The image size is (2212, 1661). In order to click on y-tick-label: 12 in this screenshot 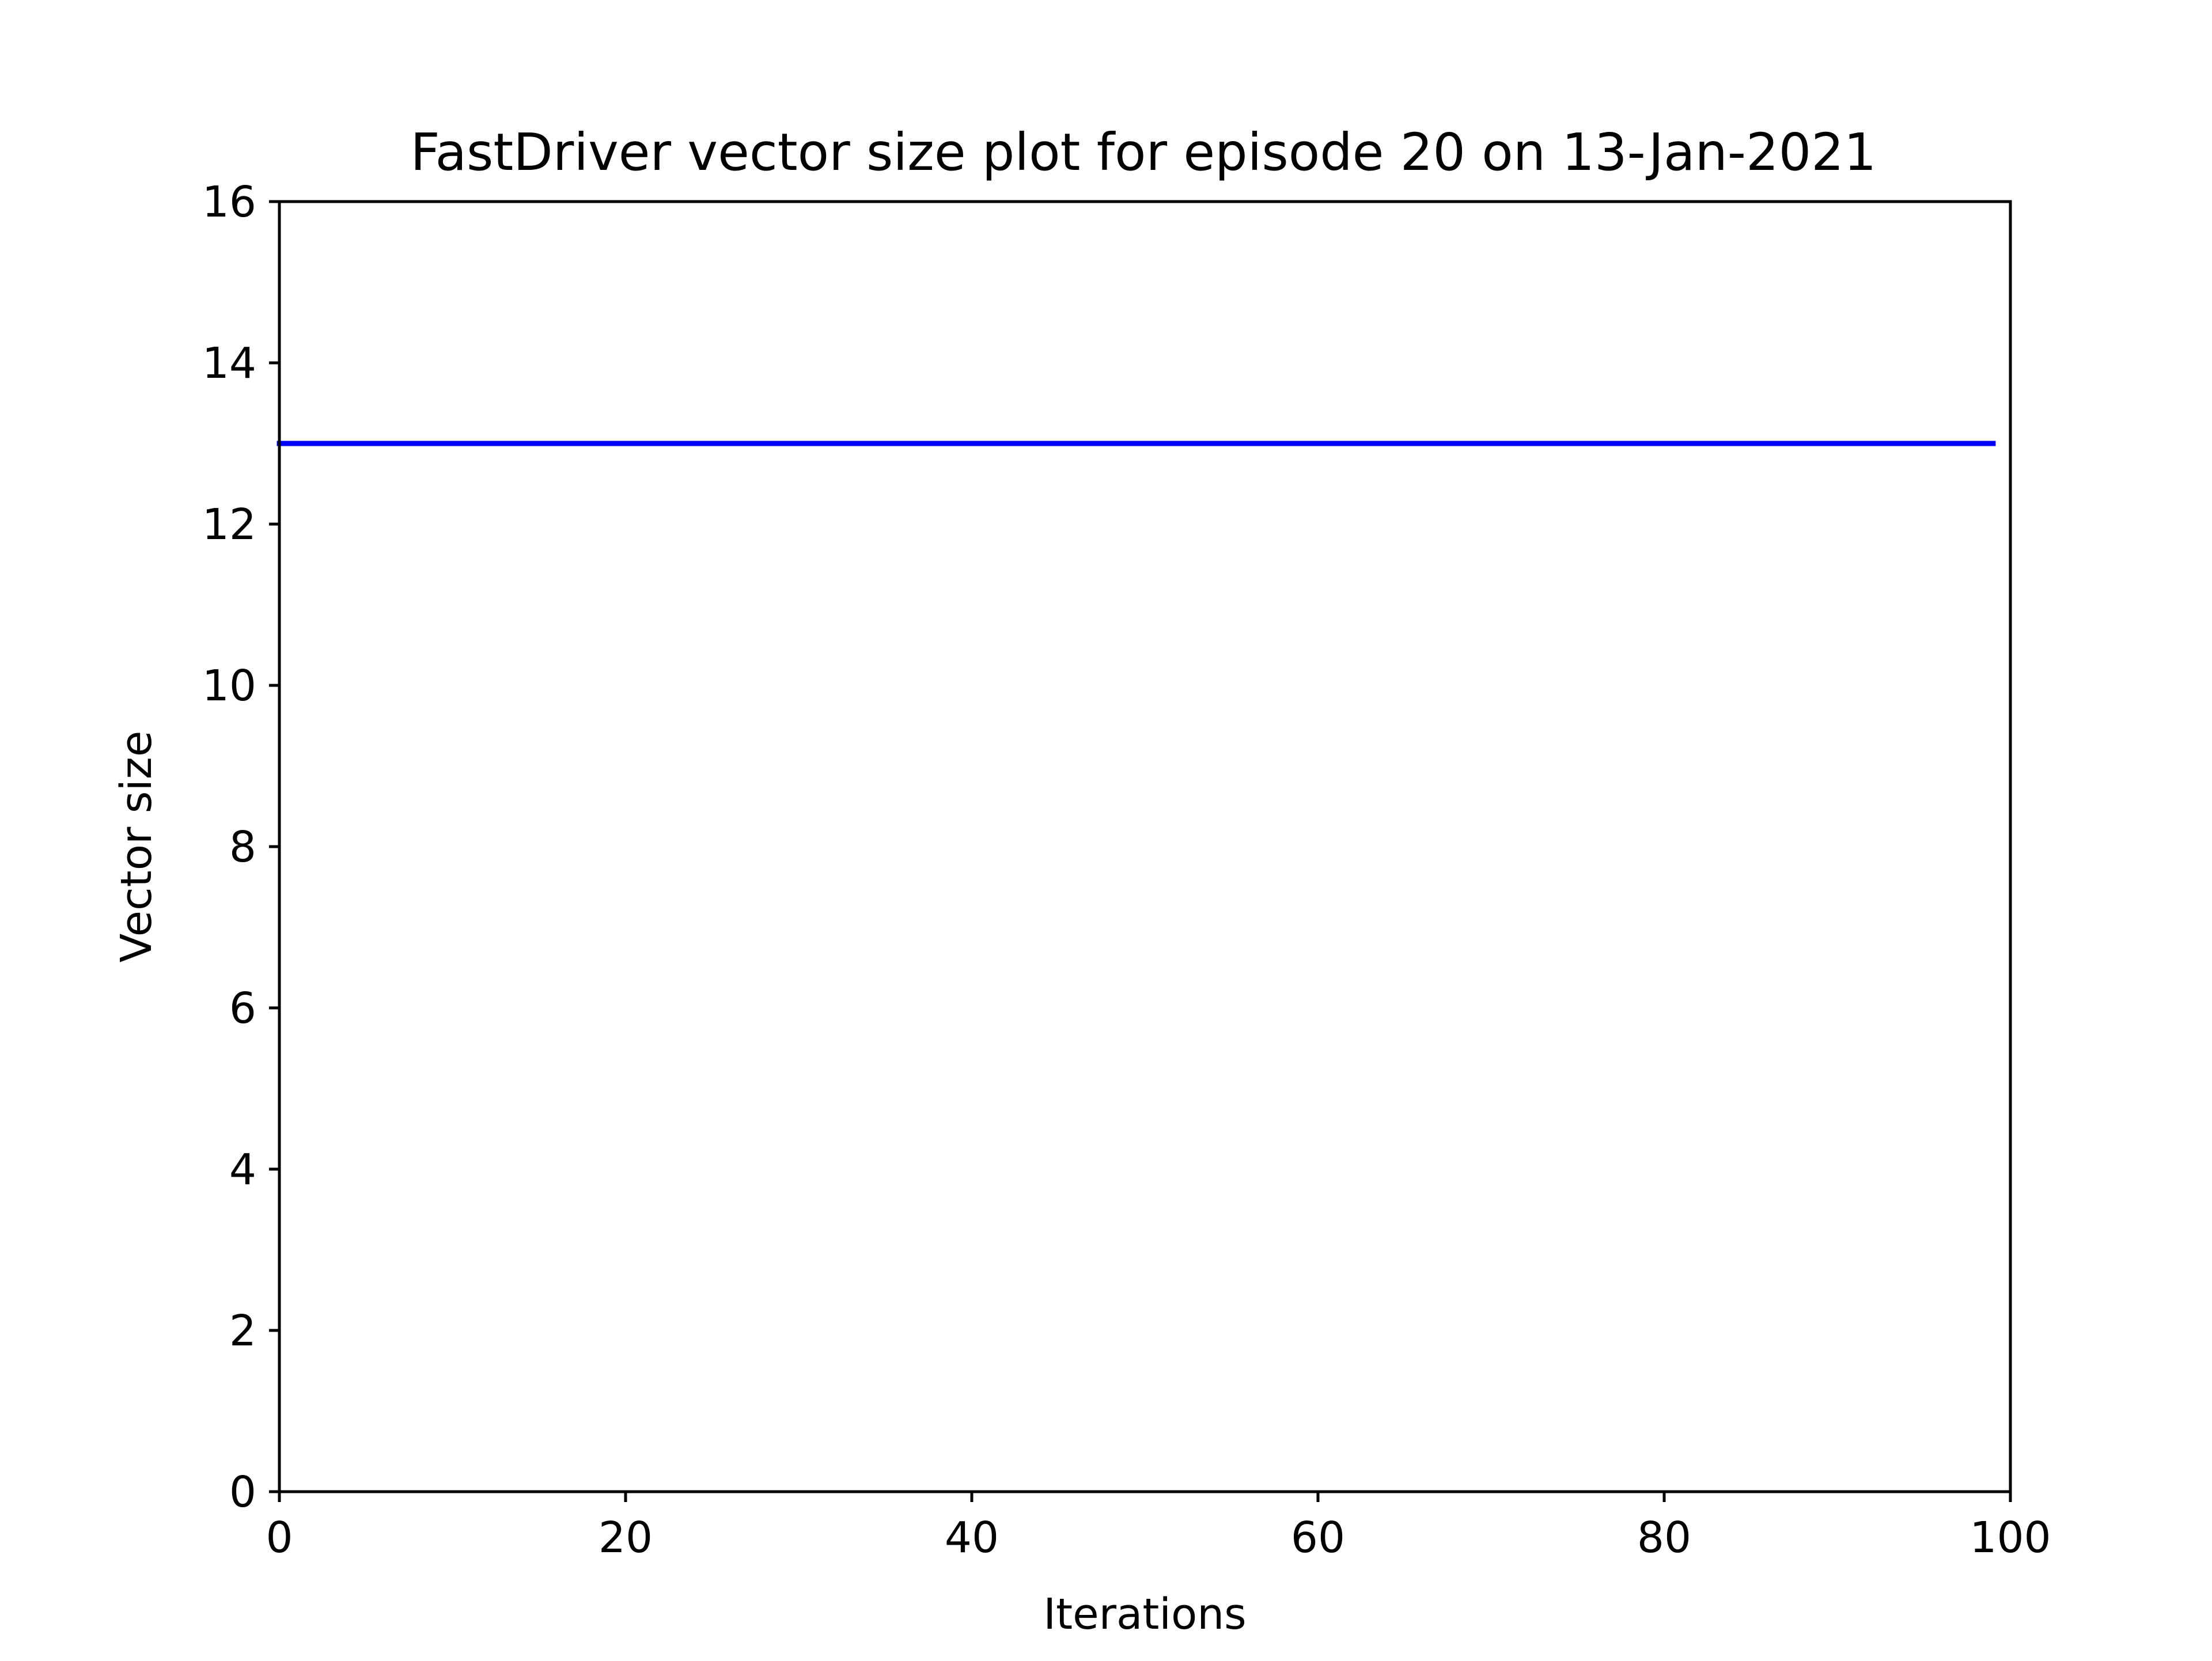, I will do `click(229, 524)`.